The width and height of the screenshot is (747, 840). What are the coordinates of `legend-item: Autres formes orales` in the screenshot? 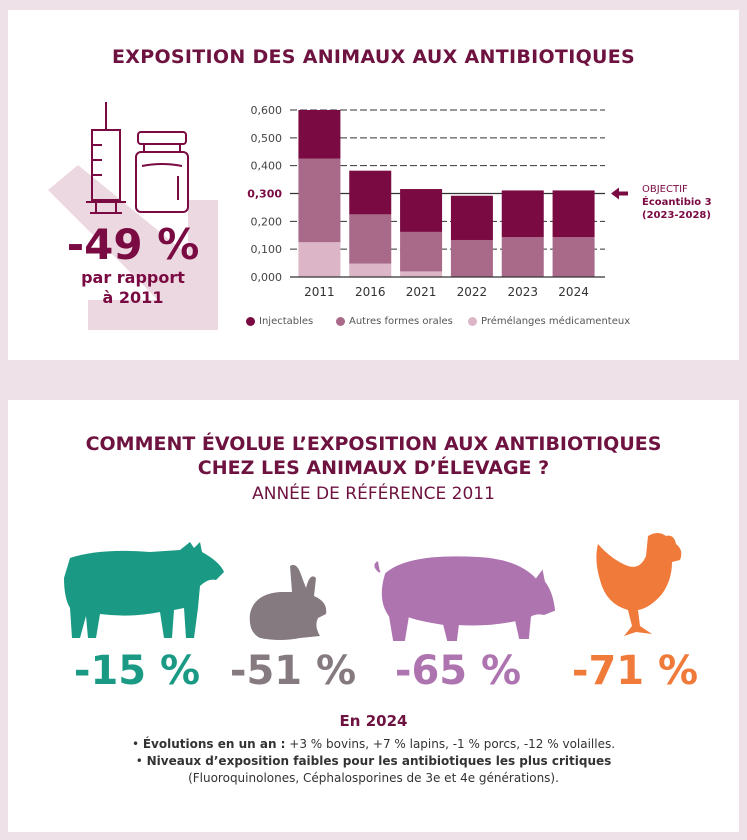 It's located at (394, 321).